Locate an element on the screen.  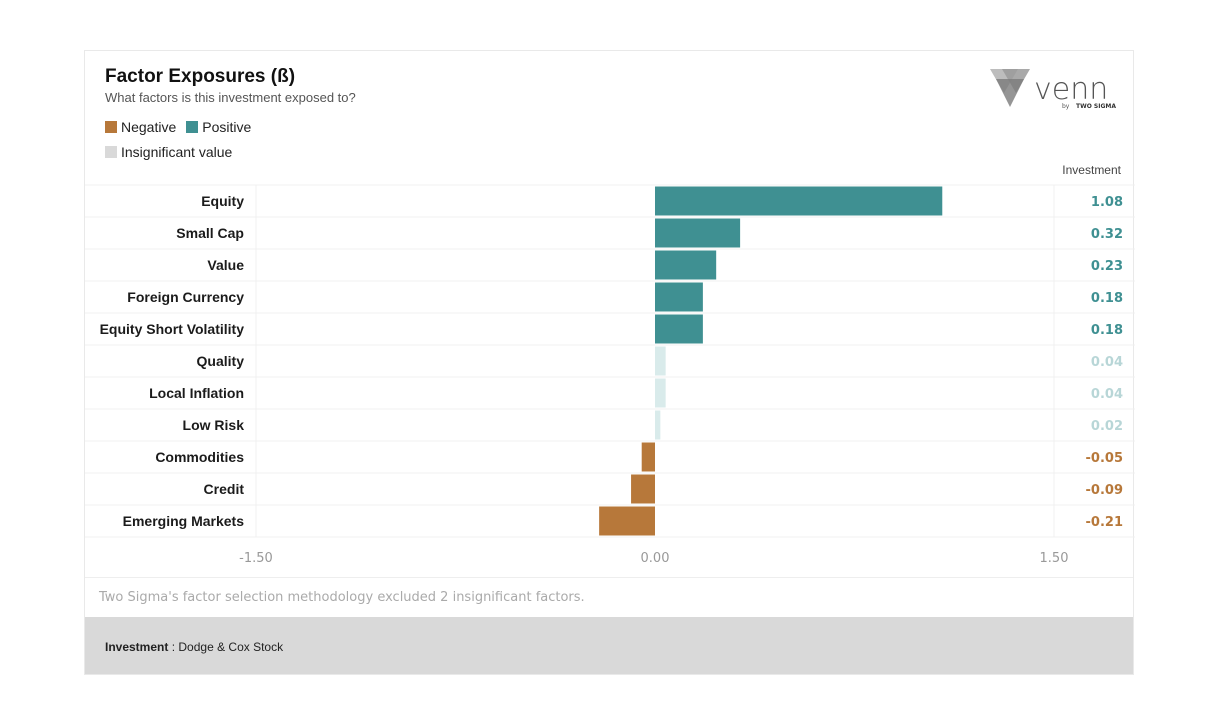
x-tick-label: 0.00 is located at coordinates (655, 558).